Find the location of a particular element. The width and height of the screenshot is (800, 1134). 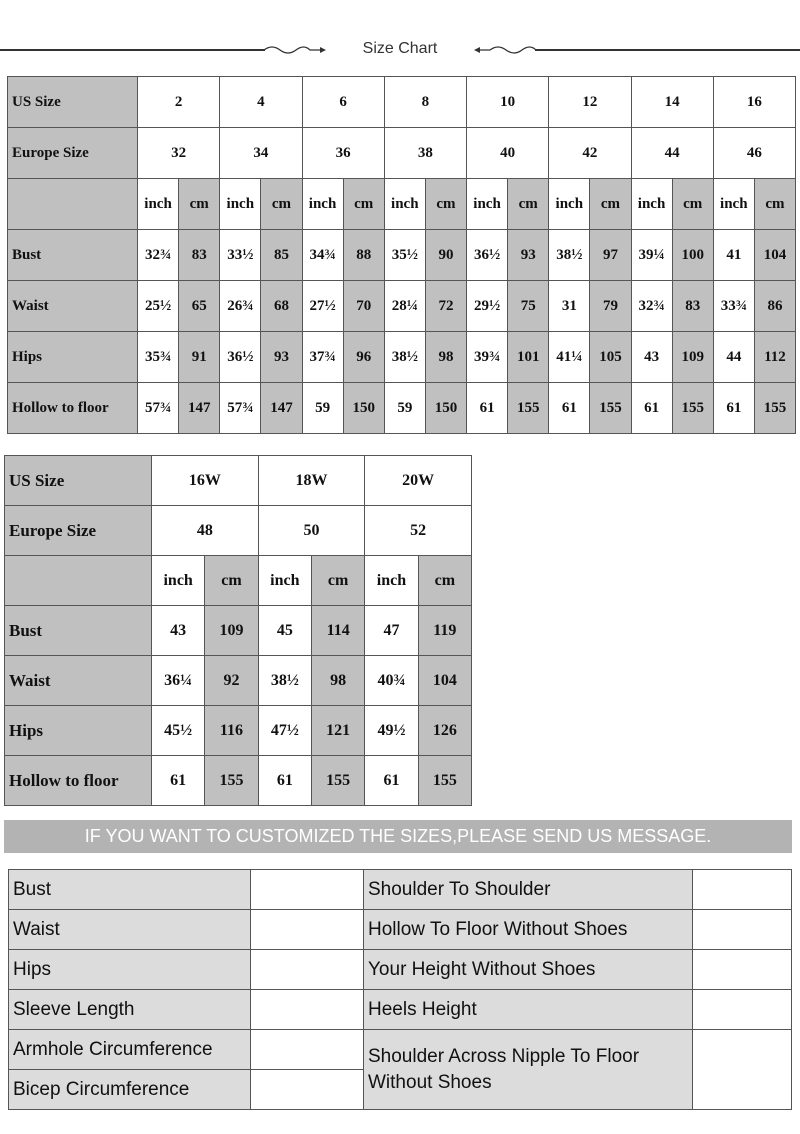

europe-size-cell: 52 is located at coordinates (418, 530).